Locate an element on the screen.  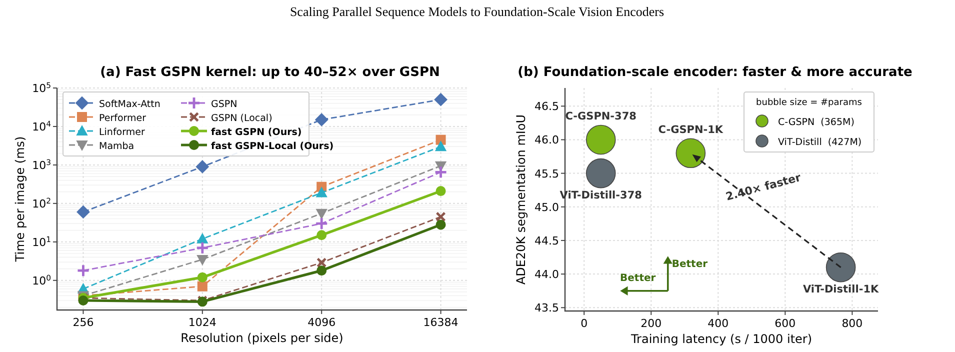
legend-label: Performer is located at coordinates (122, 118).